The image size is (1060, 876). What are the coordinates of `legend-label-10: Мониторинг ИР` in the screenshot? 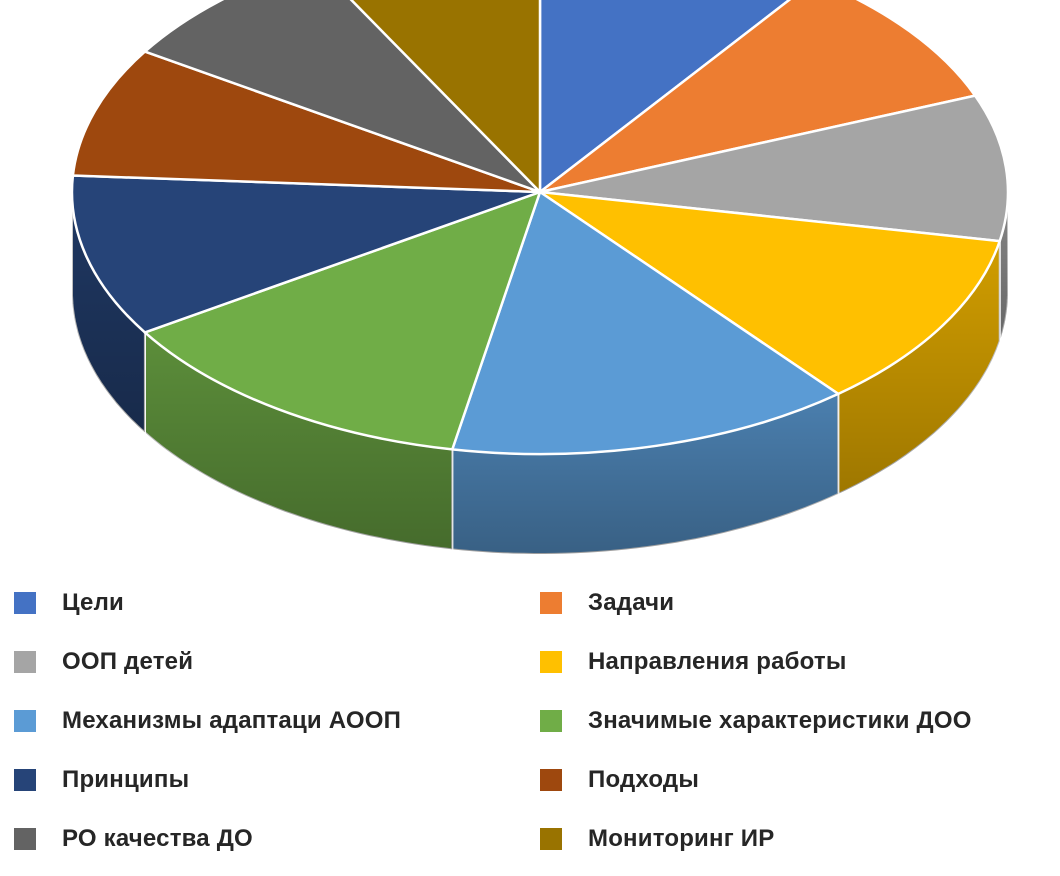 It's located at (681, 838).